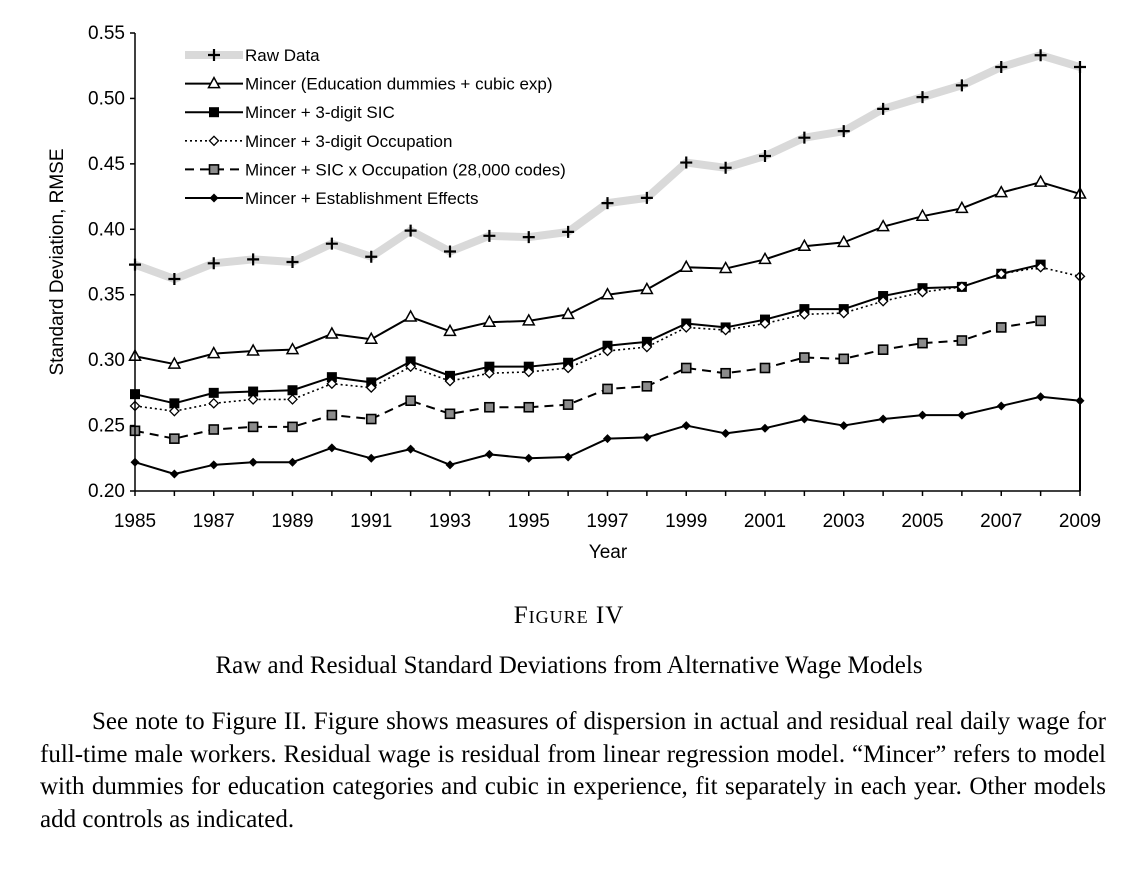 The height and width of the screenshot is (874, 1138). Describe the element at coordinates (106, 426) in the screenshot. I see `y-tick-label: 0.25` at that location.